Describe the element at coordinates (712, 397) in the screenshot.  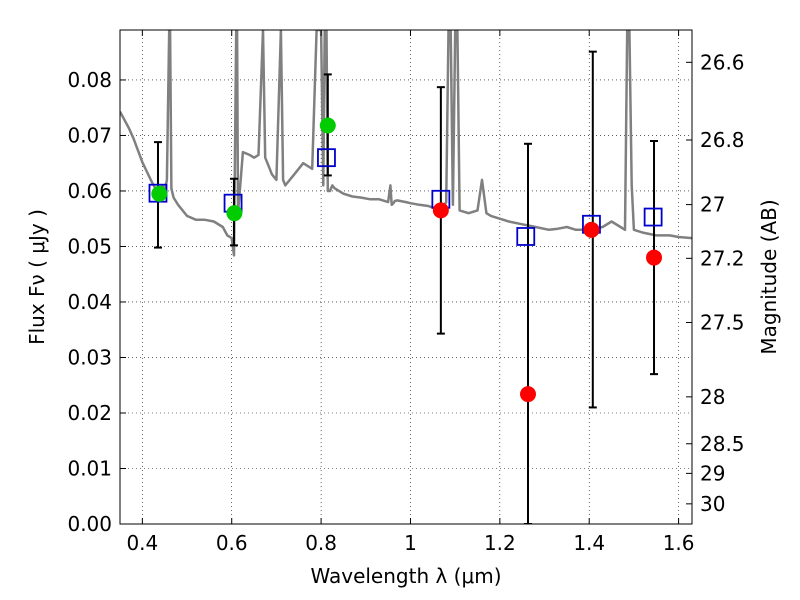
I see `y2-tick-label: 28` at that location.